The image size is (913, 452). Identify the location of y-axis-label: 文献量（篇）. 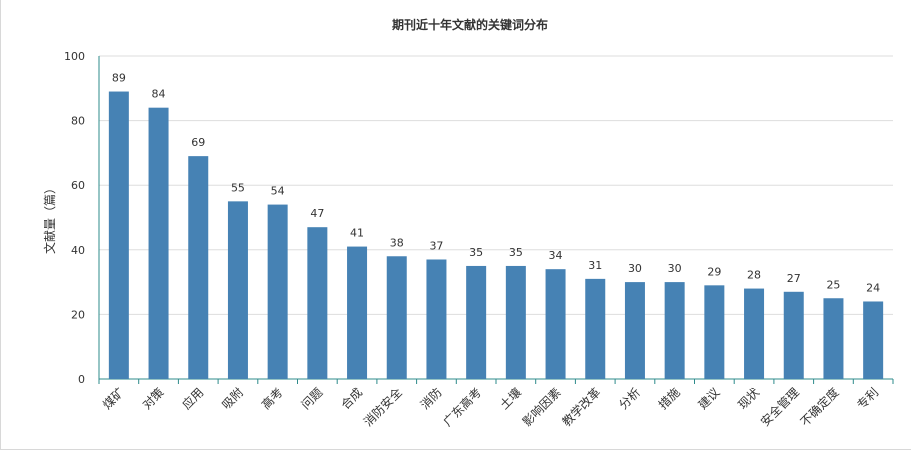
(49, 218).